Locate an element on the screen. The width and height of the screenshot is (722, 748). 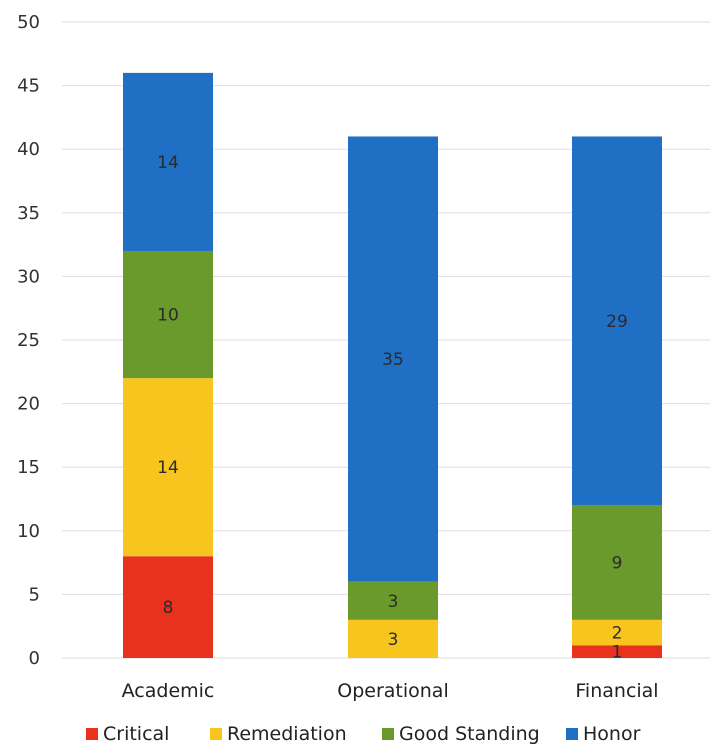
y-tick-label: 40 is located at coordinates (28, 149).